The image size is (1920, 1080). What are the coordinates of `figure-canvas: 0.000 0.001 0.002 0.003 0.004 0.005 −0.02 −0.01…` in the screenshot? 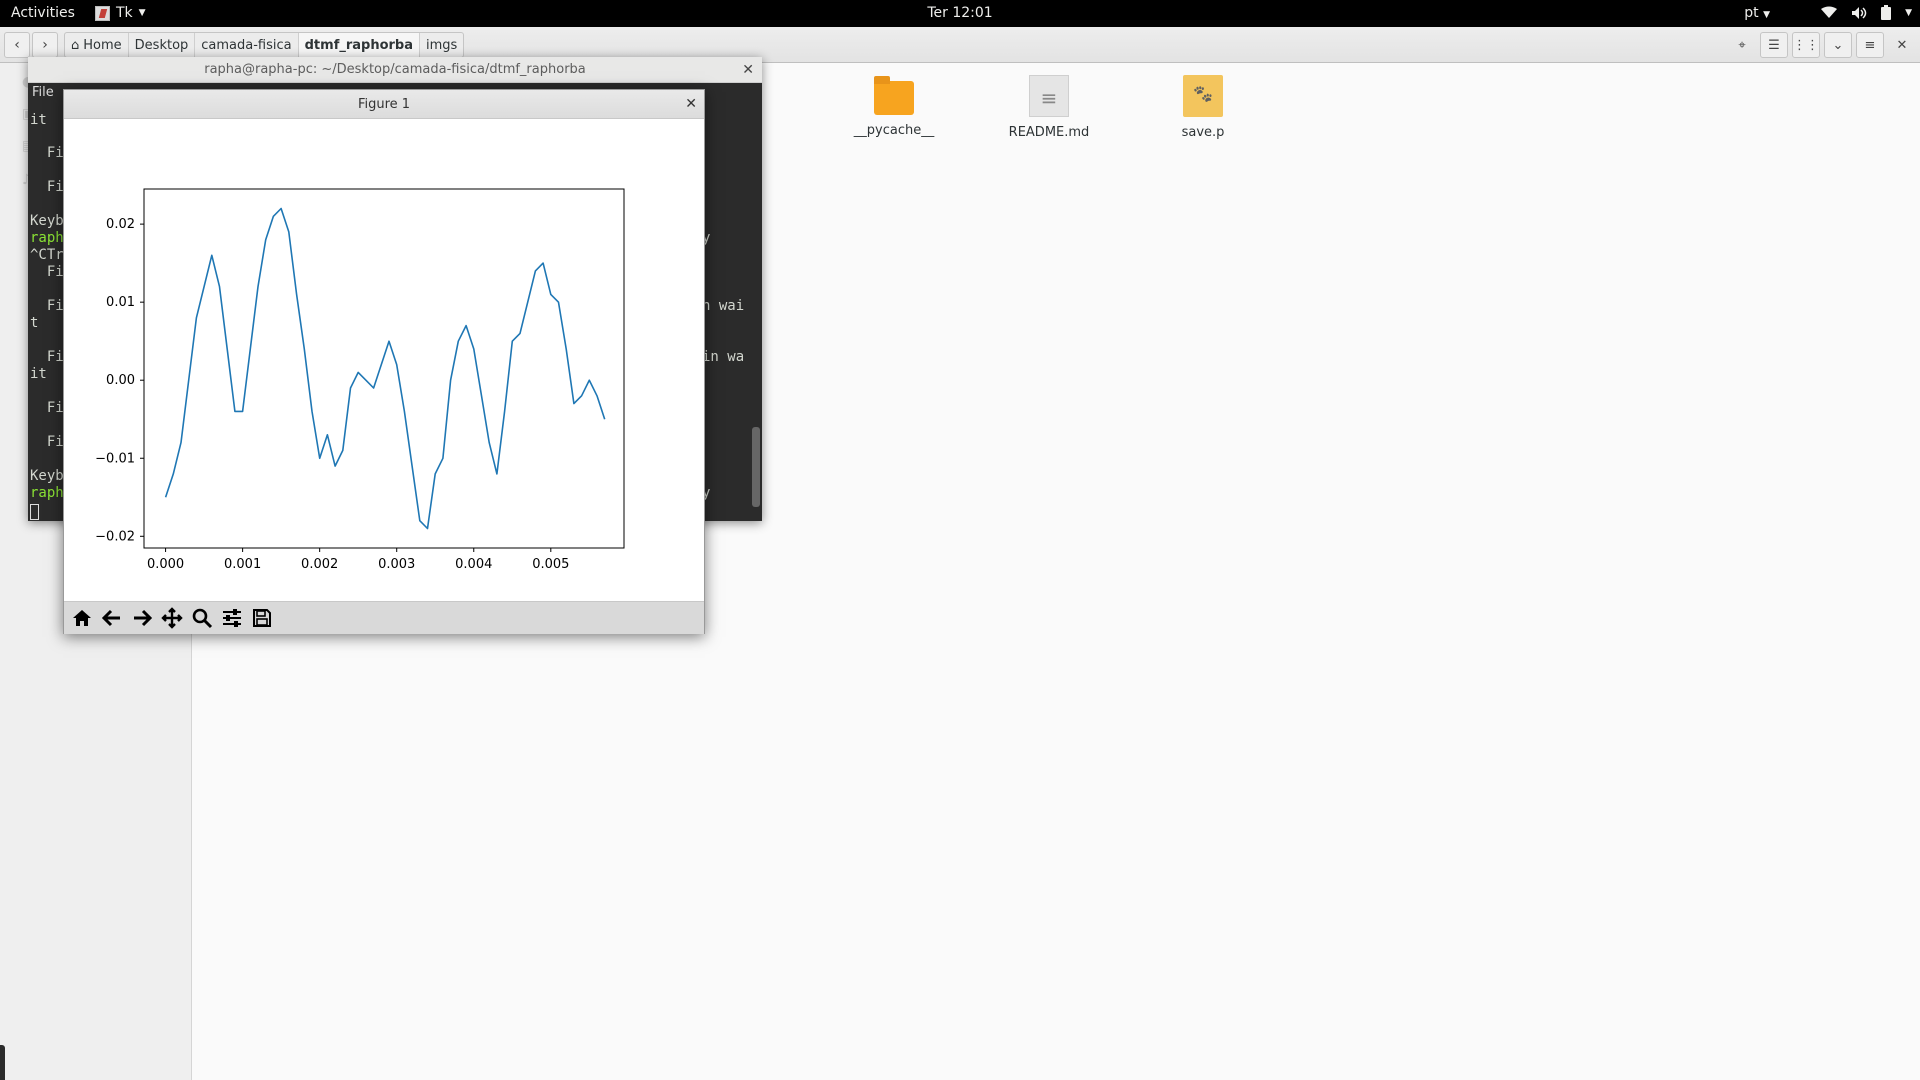 It's located at (384, 361).